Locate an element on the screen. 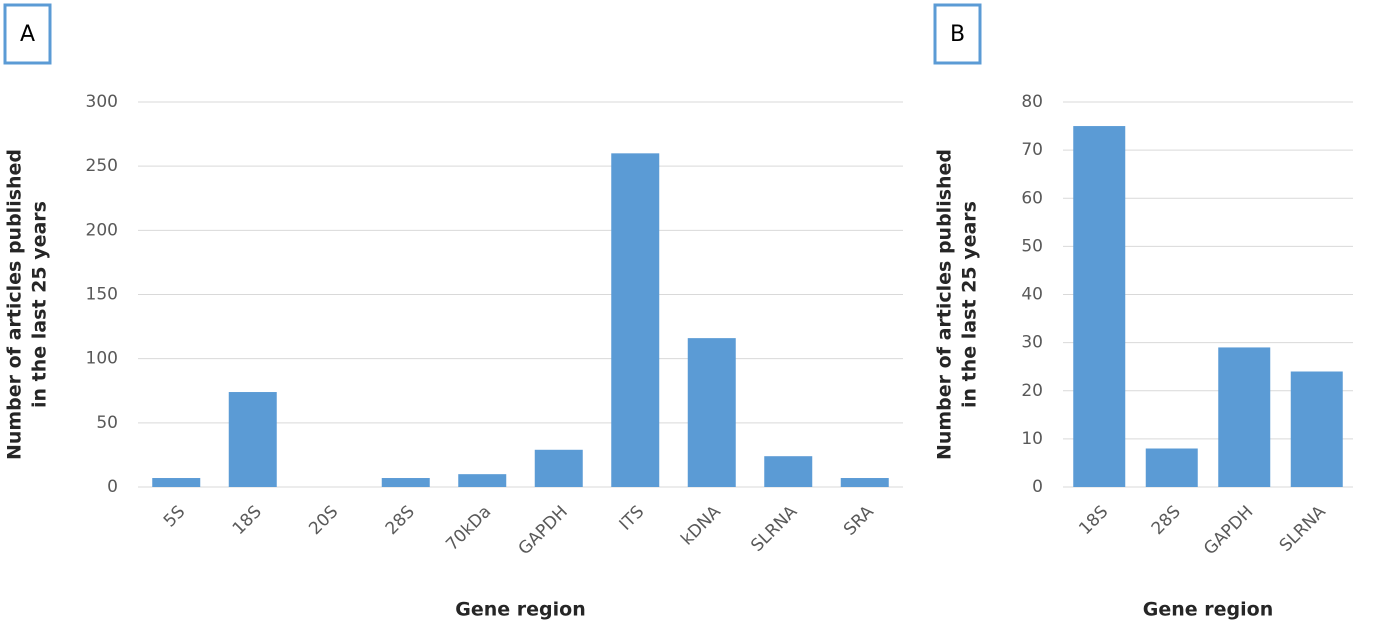 This screenshot has height=626, width=1400. panel-label: B is located at coordinates (957, 34).